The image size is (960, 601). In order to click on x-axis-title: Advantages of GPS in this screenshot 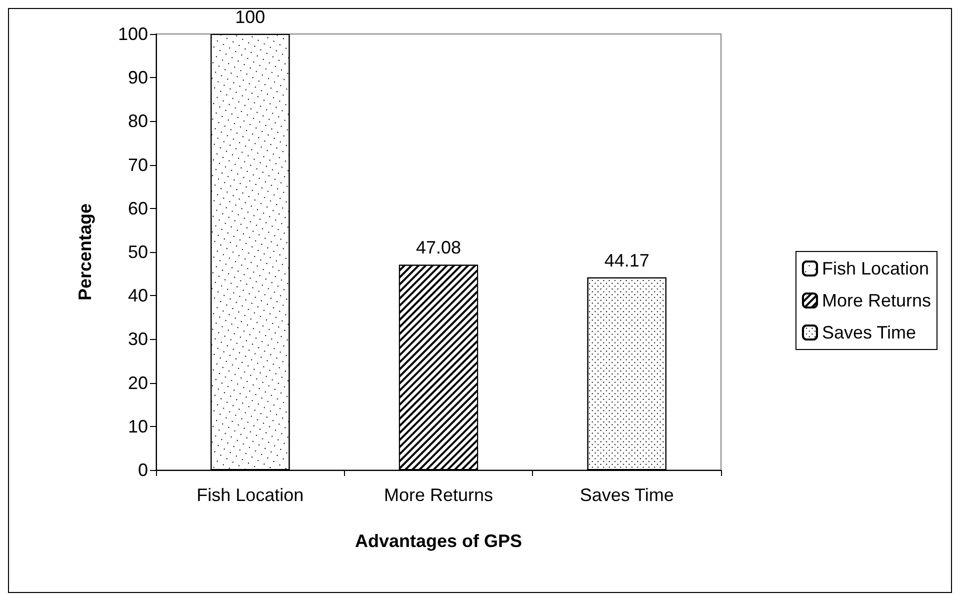, I will do `click(438, 541)`.